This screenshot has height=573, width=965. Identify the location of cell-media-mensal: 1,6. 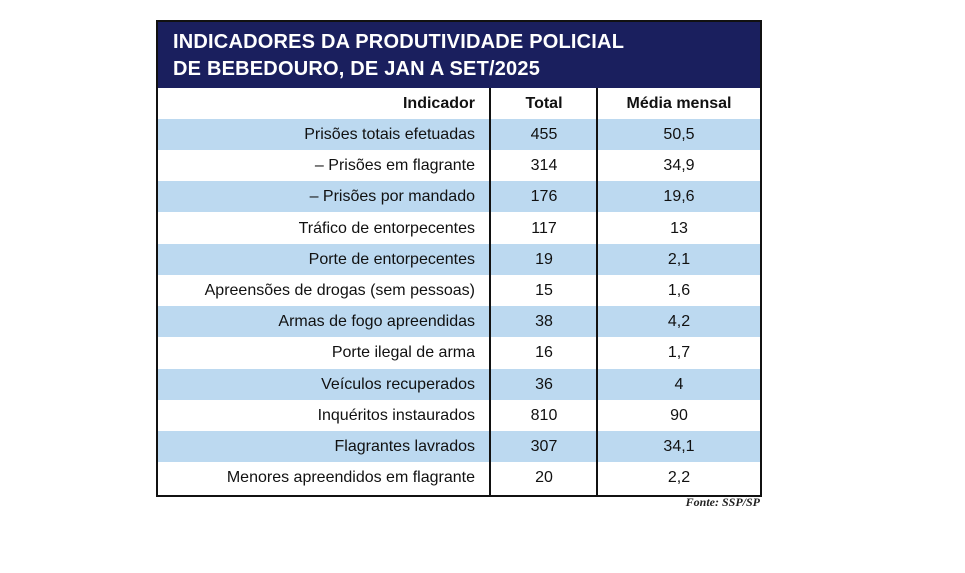
(679, 290).